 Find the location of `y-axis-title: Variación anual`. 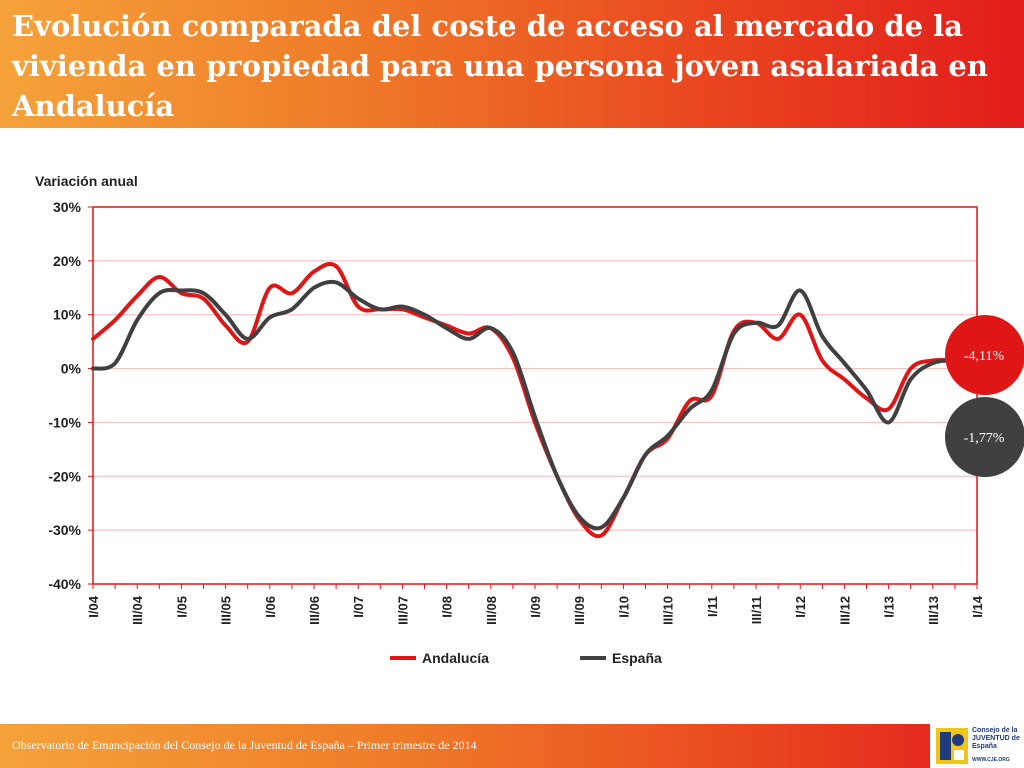

y-axis-title: Variación anual is located at coordinates (86, 181).